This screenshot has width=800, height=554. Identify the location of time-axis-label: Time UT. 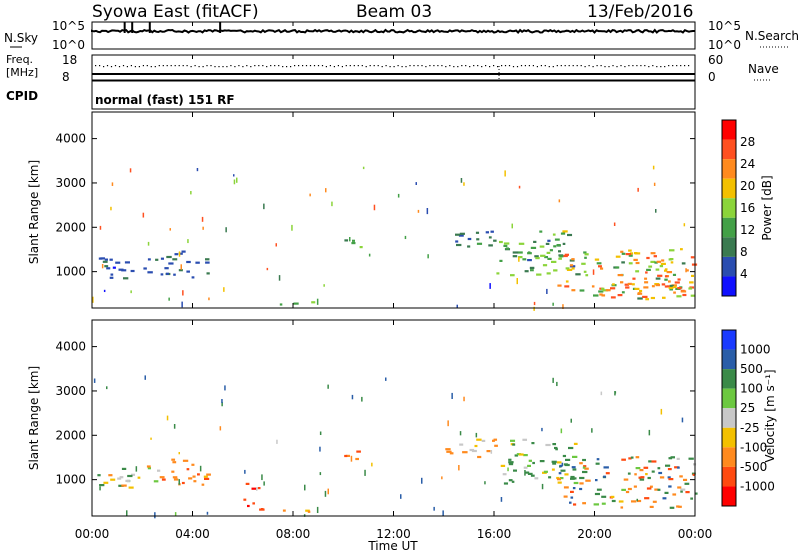
(392, 546).